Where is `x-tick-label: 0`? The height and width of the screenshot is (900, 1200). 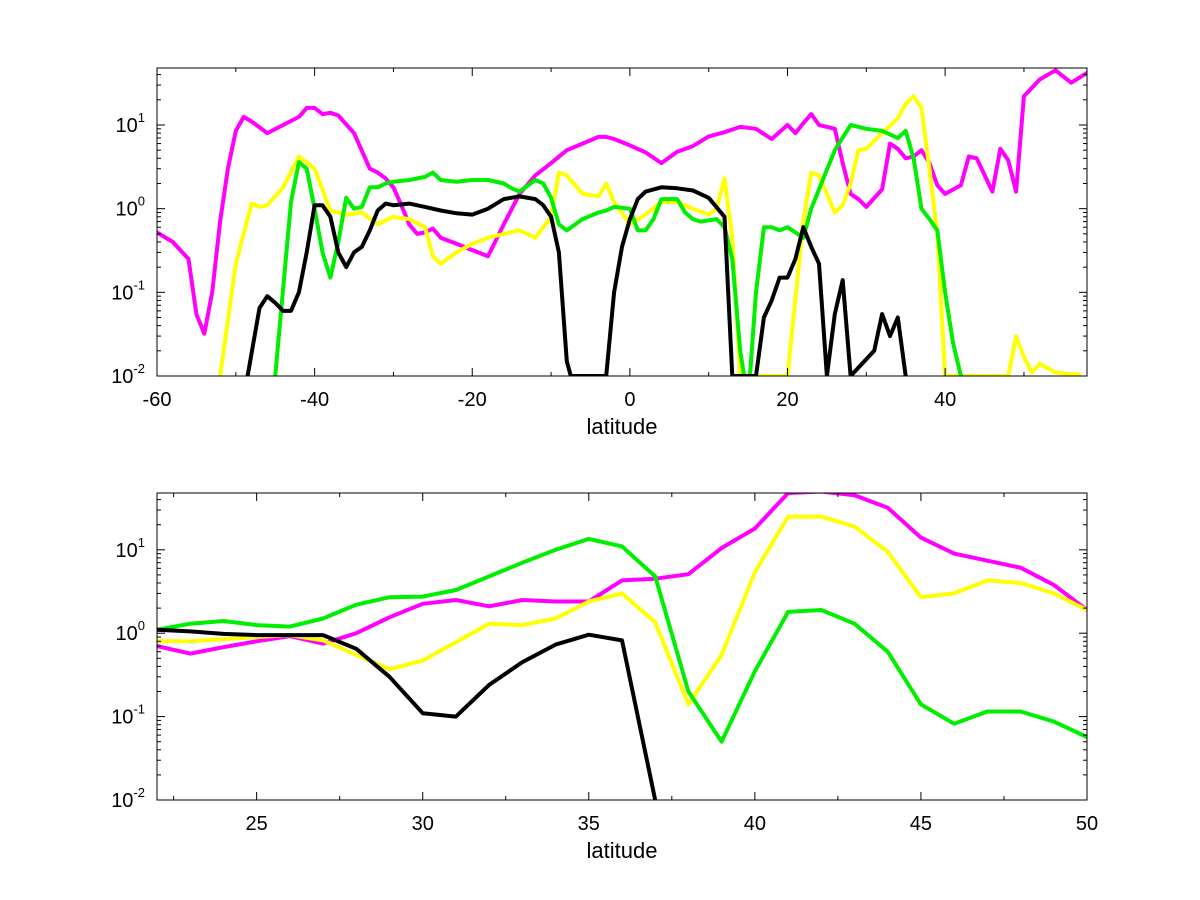 x-tick-label: 0 is located at coordinates (629, 400).